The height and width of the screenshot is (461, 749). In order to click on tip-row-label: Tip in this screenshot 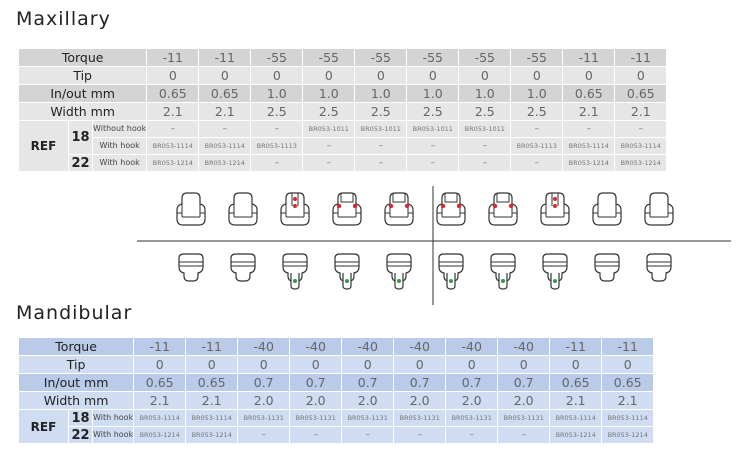, I will do `click(76, 364)`.